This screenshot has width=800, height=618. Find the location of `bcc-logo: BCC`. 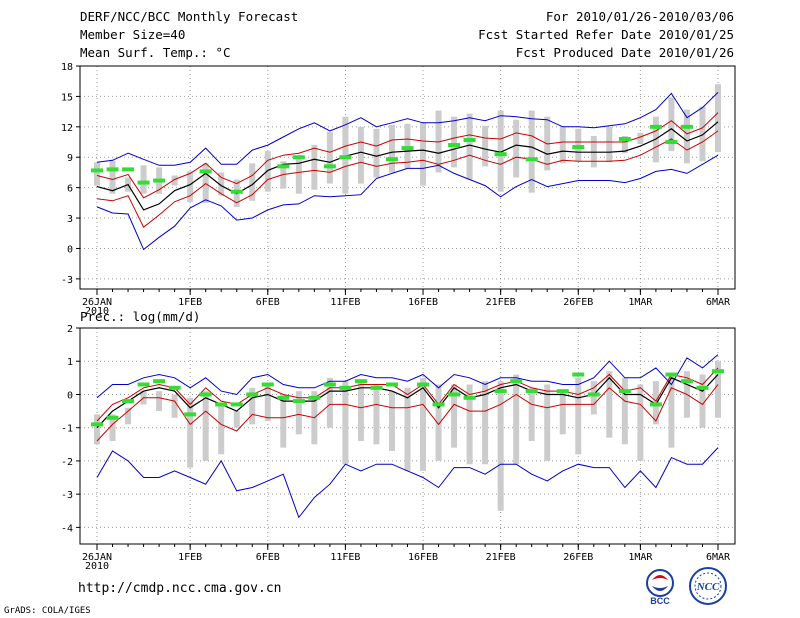

bcc-logo: BCC is located at coordinates (660, 587).